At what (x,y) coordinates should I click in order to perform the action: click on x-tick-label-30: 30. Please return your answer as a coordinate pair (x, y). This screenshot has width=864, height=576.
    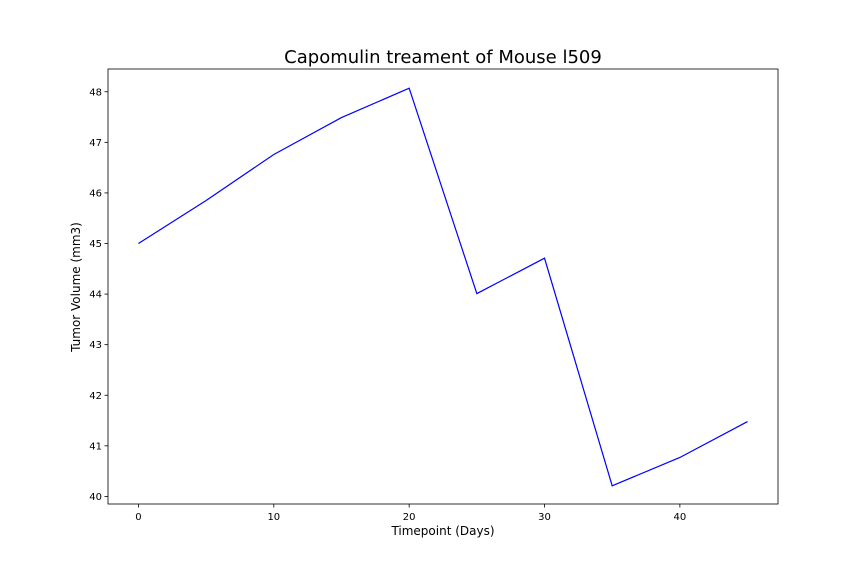
    Looking at the image, I should click on (544, 517).